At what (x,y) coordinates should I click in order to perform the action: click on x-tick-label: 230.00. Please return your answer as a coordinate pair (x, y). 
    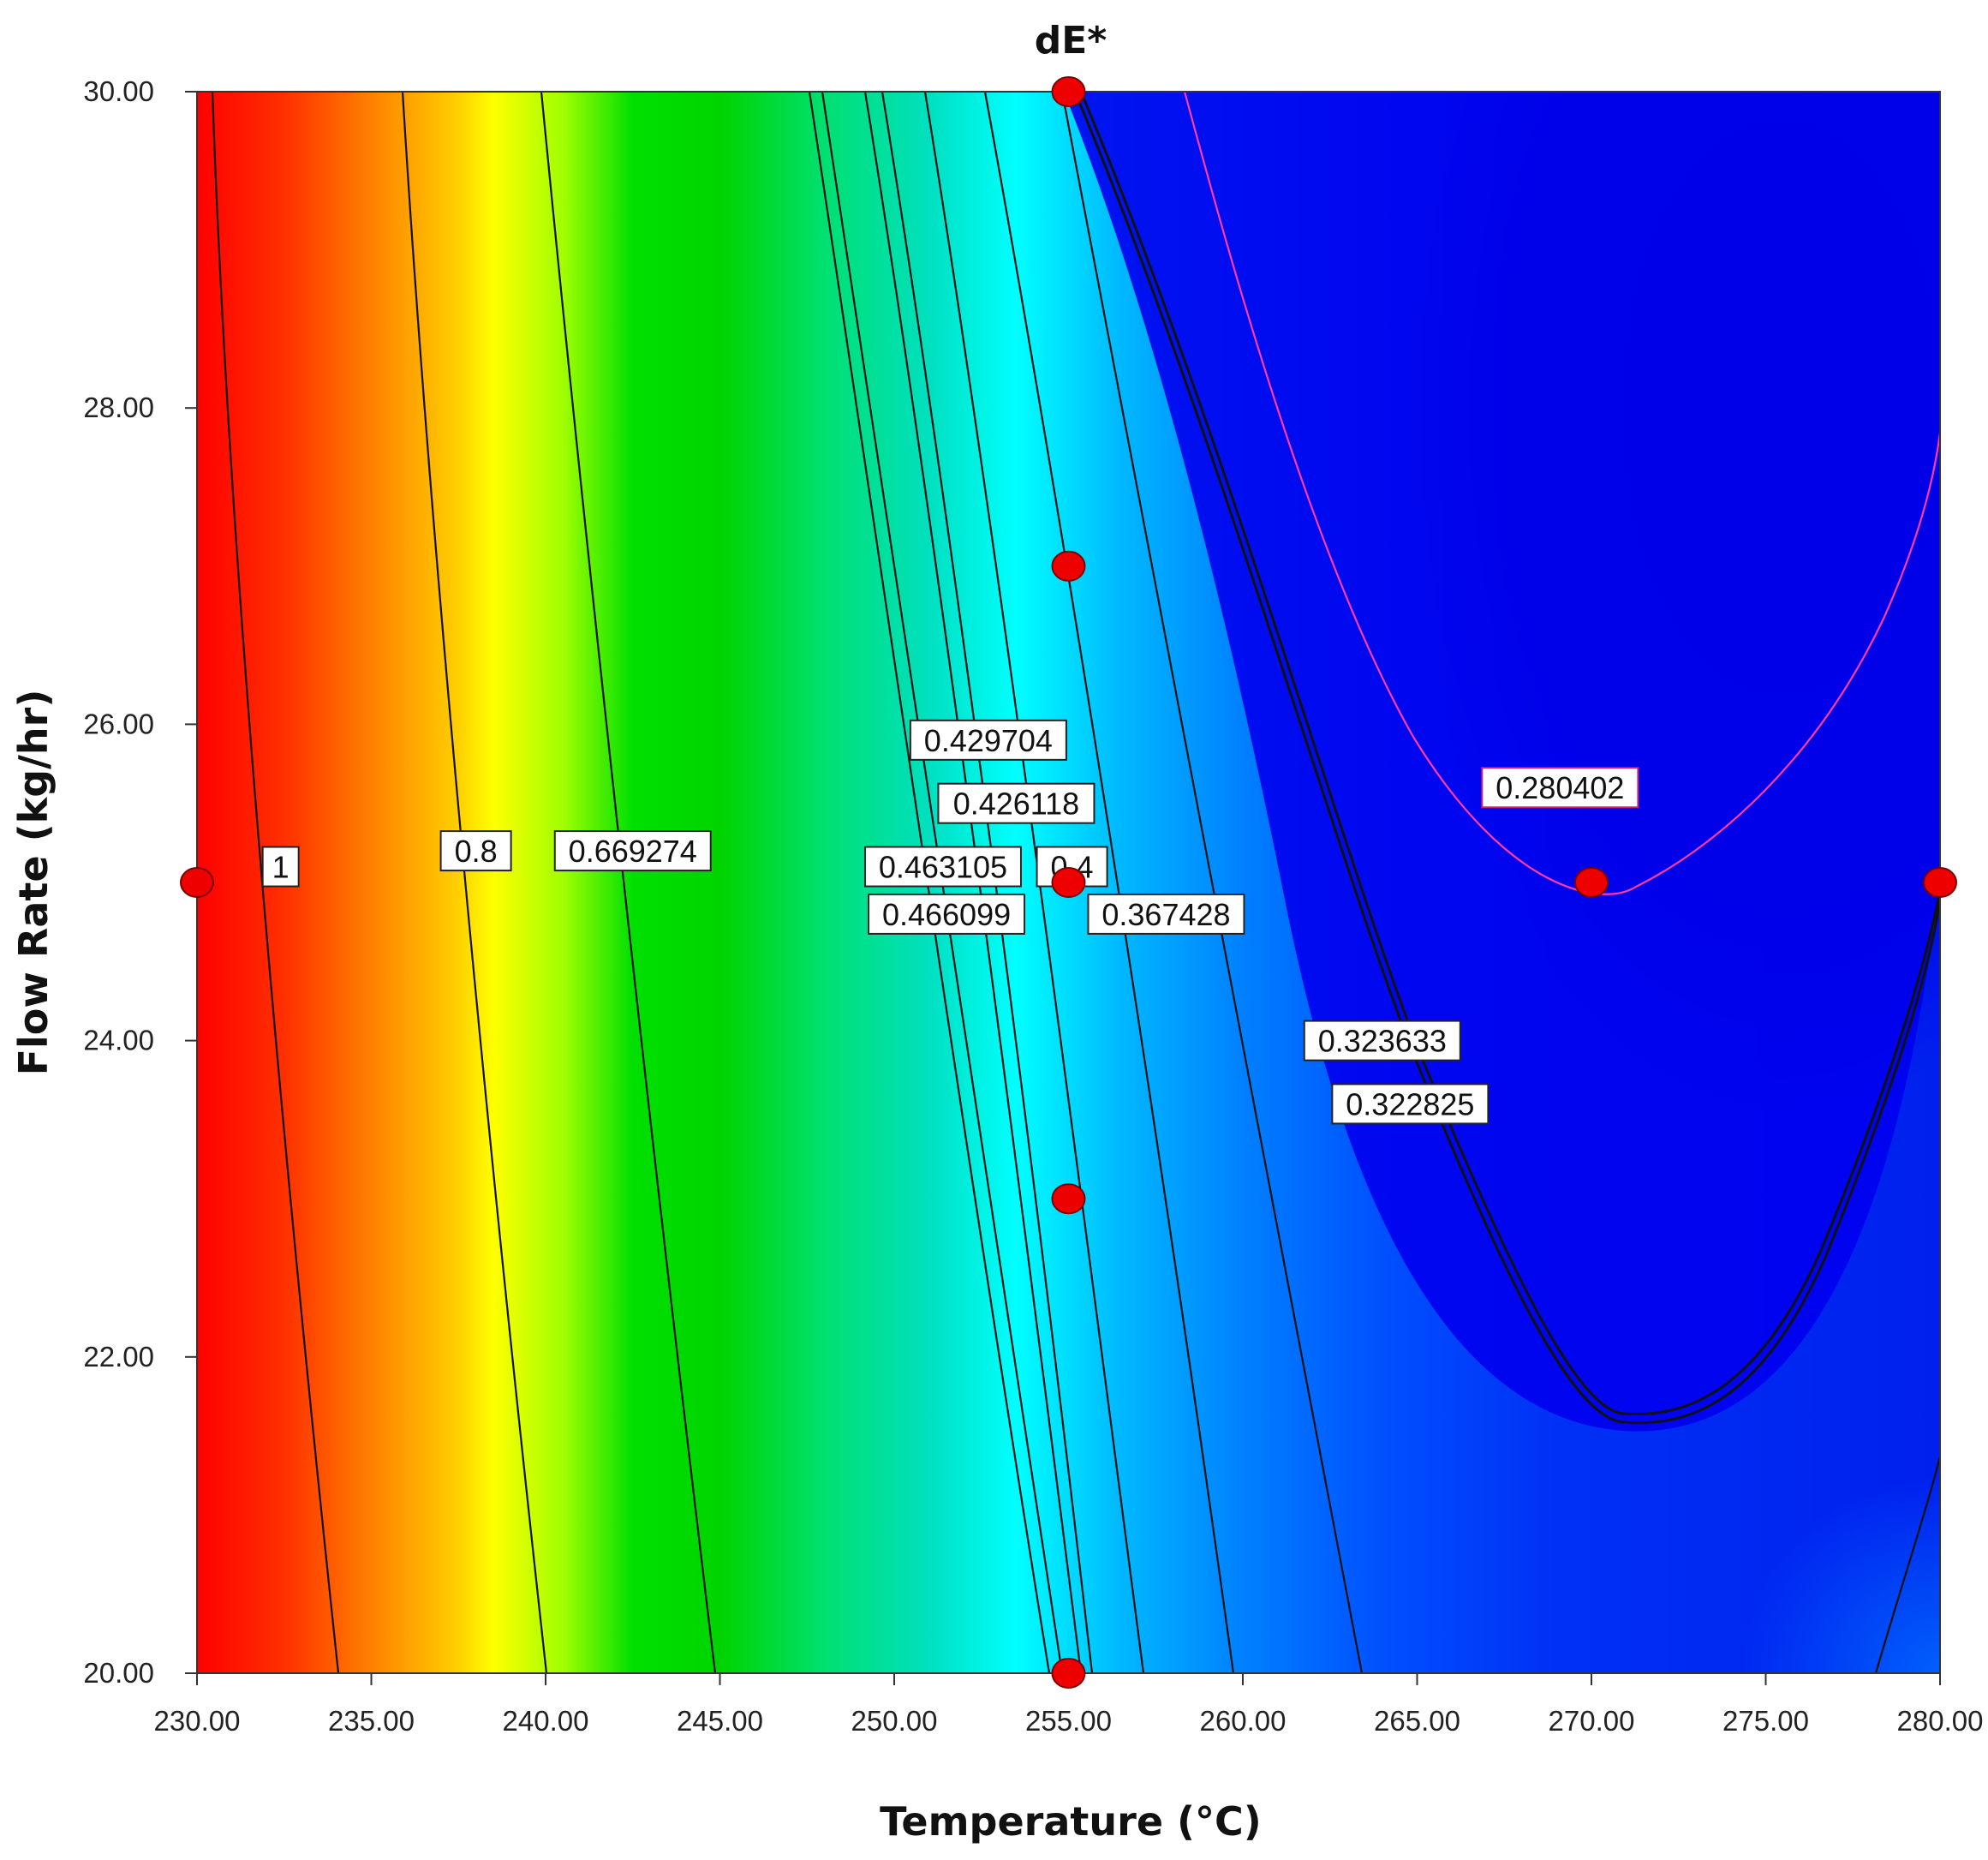
    Looking at the image, I should click on (197, 1721).